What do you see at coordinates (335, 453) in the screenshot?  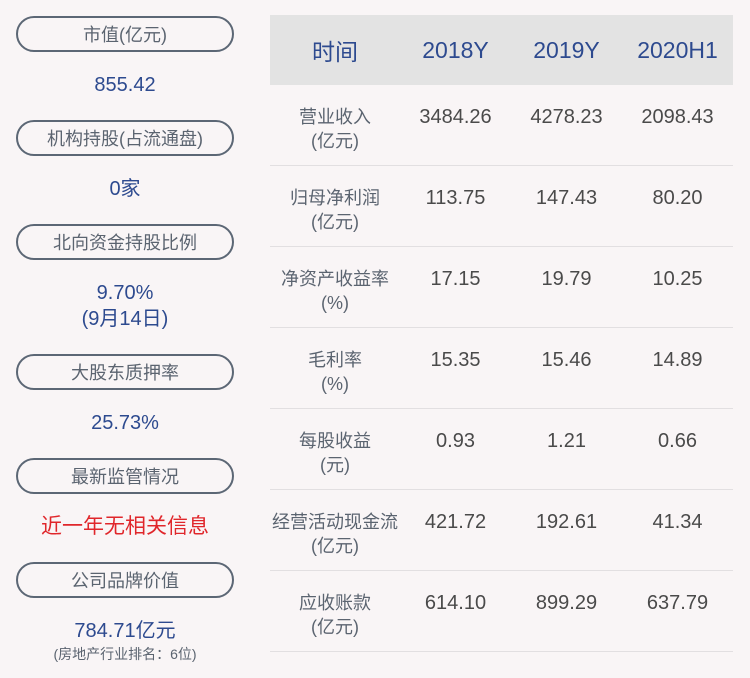 I see `row-label: 每股收益 (元)` at bounding box center [335, 453].